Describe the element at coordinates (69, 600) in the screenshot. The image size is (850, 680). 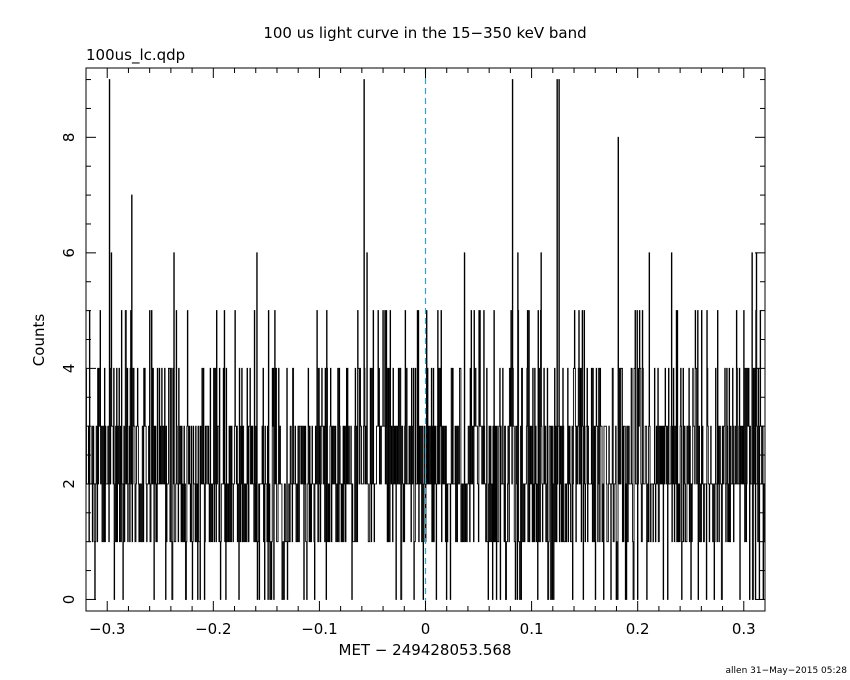
I see `y-tick-label: 0` at that location.